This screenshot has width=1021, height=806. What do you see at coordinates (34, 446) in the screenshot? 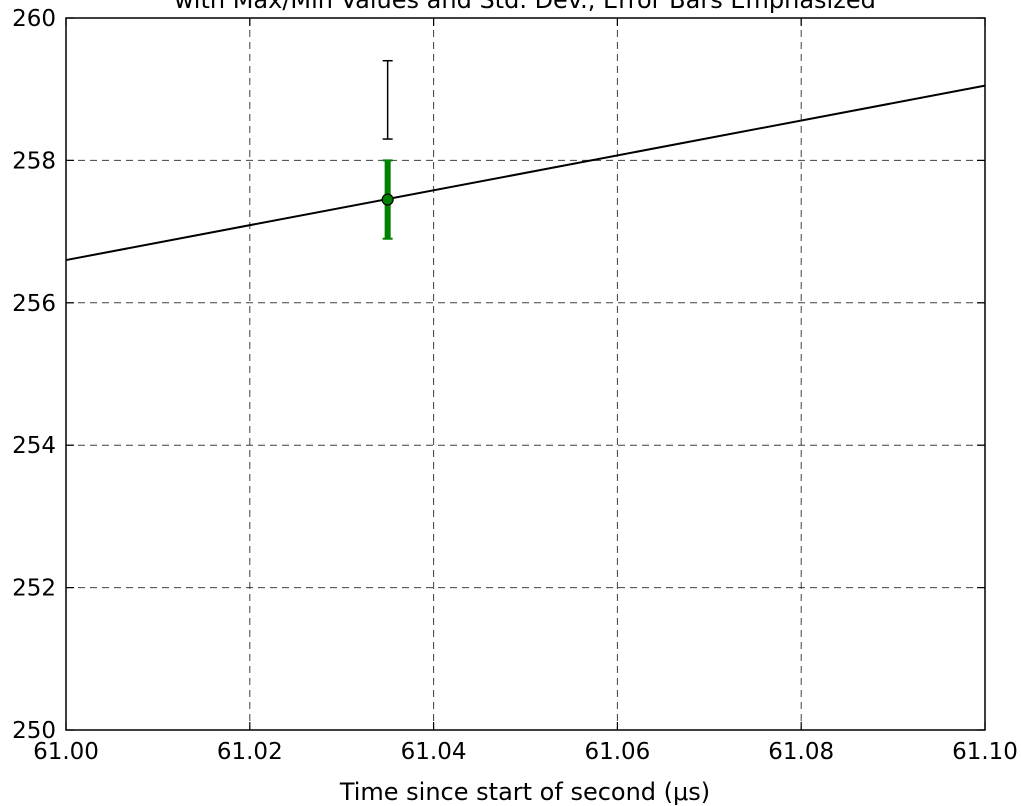
I see `y-tick-label: 254` at bounding box center [34, 446].